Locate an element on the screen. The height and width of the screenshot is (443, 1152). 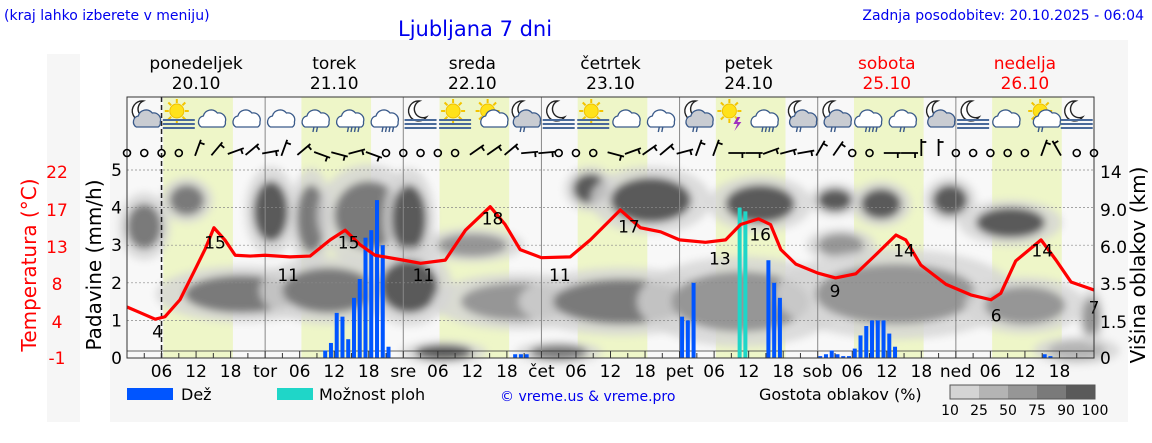
temperature-label: 17 is located at coordinates (629, 227).